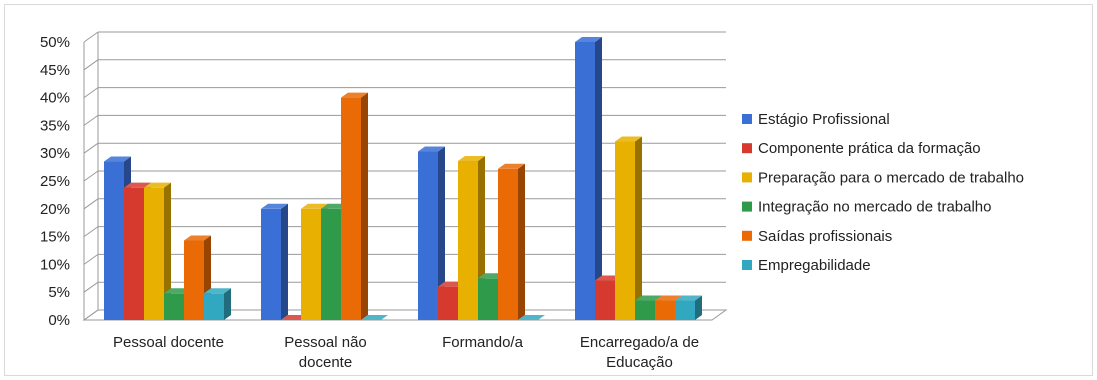  I want to click on x-category-label: Pessoal docente, so click(168, 342).